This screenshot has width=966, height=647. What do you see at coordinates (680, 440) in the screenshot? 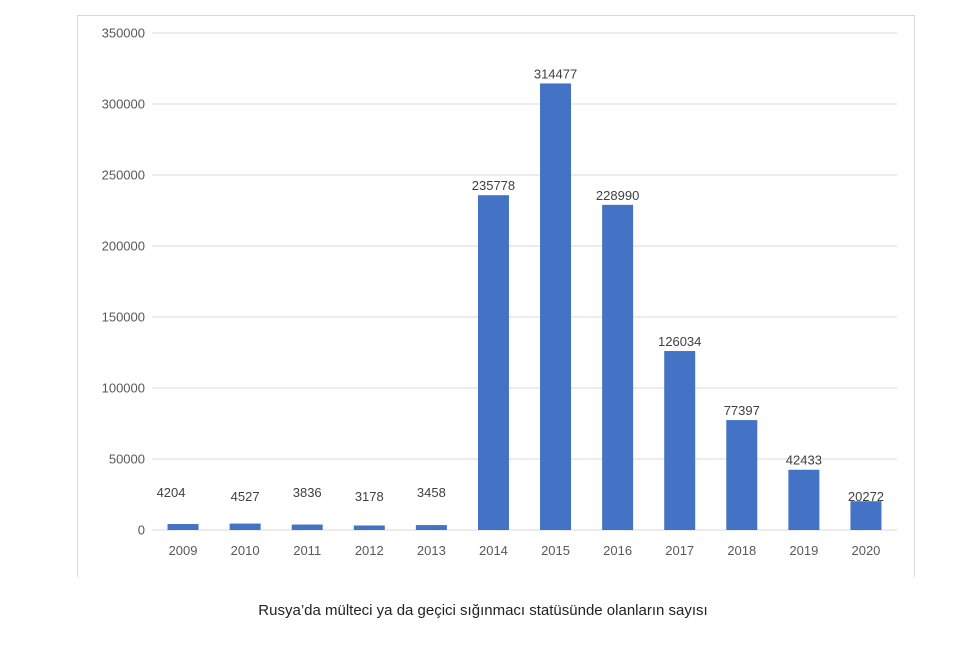
I see `bar-2017` at bounding box center [680, 440].